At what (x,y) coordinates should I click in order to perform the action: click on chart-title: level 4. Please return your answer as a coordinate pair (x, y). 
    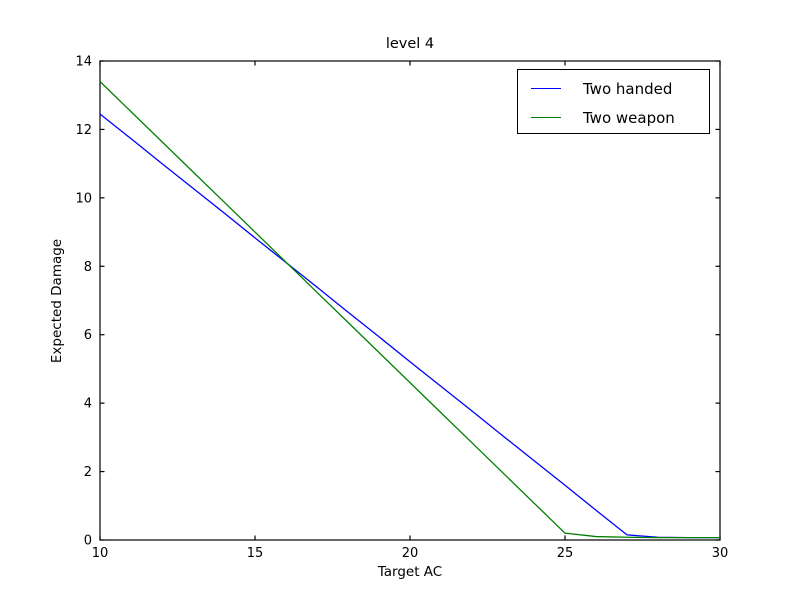
    Looking at the image, I should click on (410, 44).